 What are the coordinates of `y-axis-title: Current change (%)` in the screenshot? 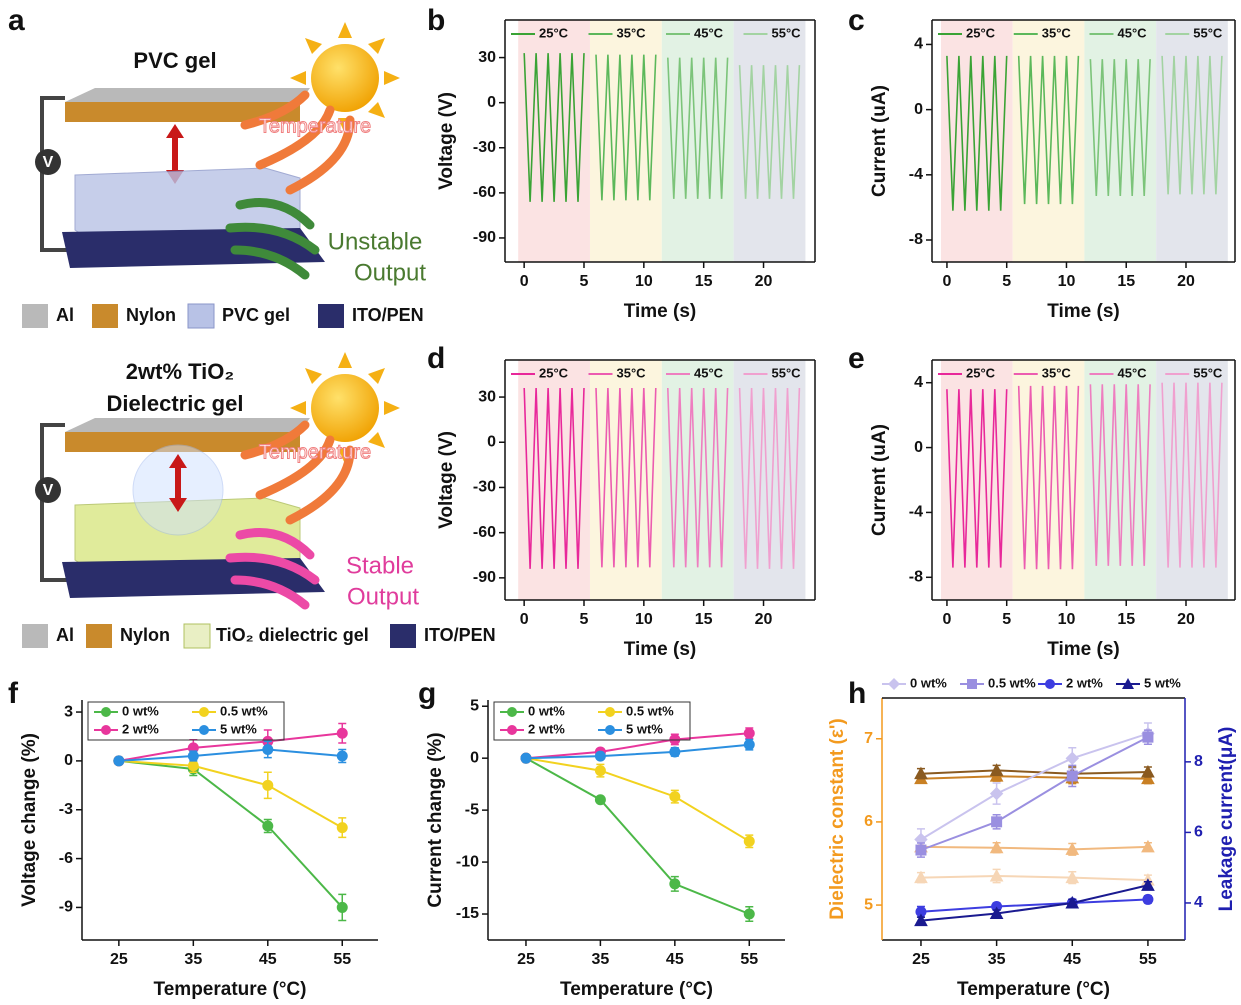 It's located at (435, 819).